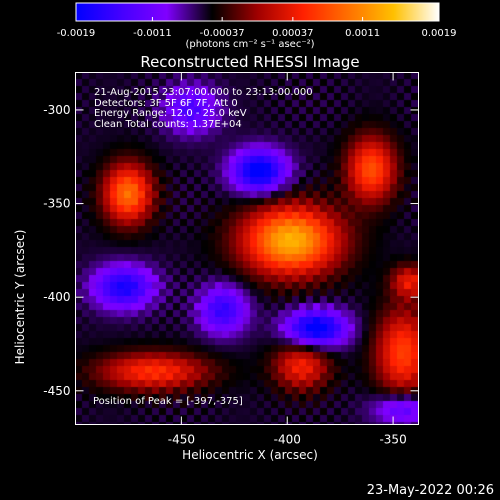  I want to click on x-tick-label: -450, so click(181, 440).